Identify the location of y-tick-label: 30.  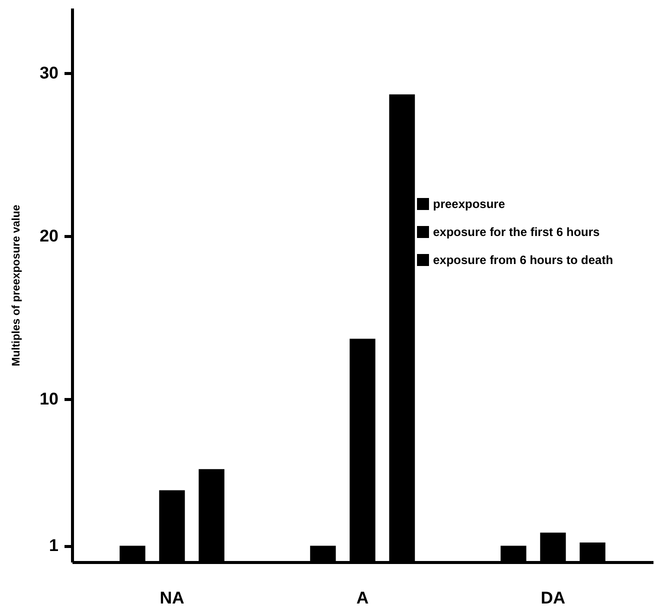
(49, 73).